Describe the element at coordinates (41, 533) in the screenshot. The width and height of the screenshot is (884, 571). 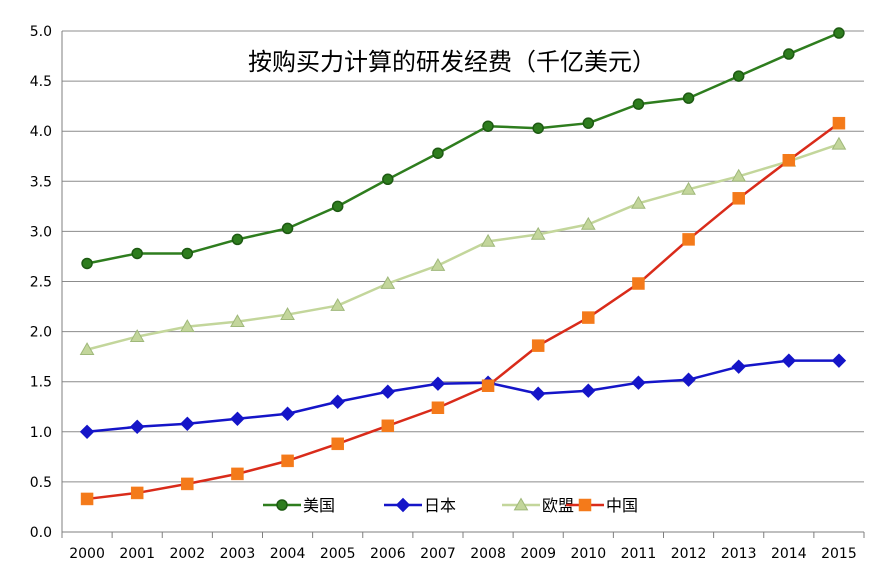
I see `y-tick-label: 0.0` at that location.